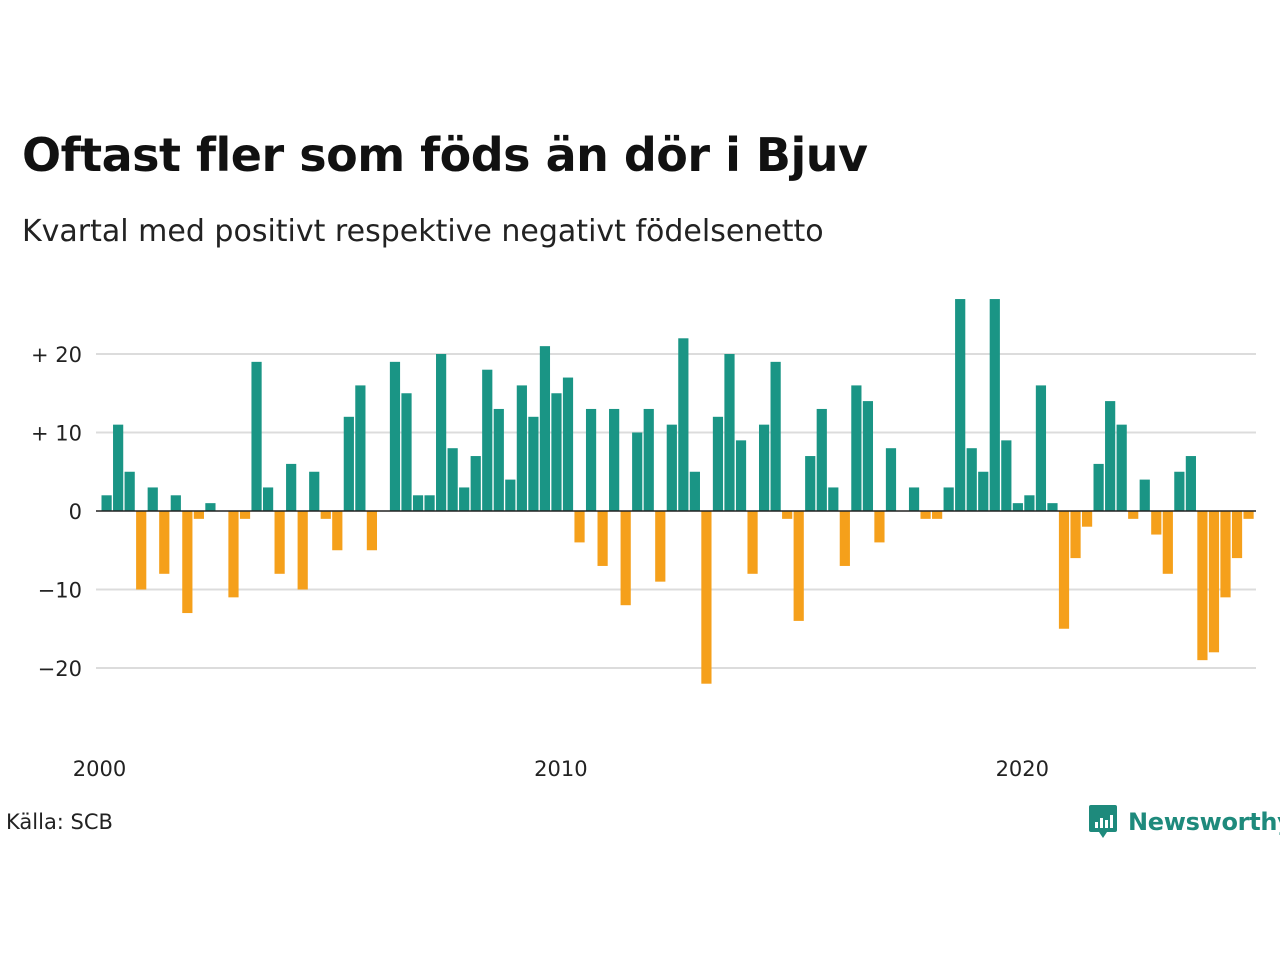 This screenshot has width=1280, height=960. What do you see at coordinates (1103, 821) in the screenshot?
I see `newsworthy-logo-icon` at bounding box center [1103, 821].